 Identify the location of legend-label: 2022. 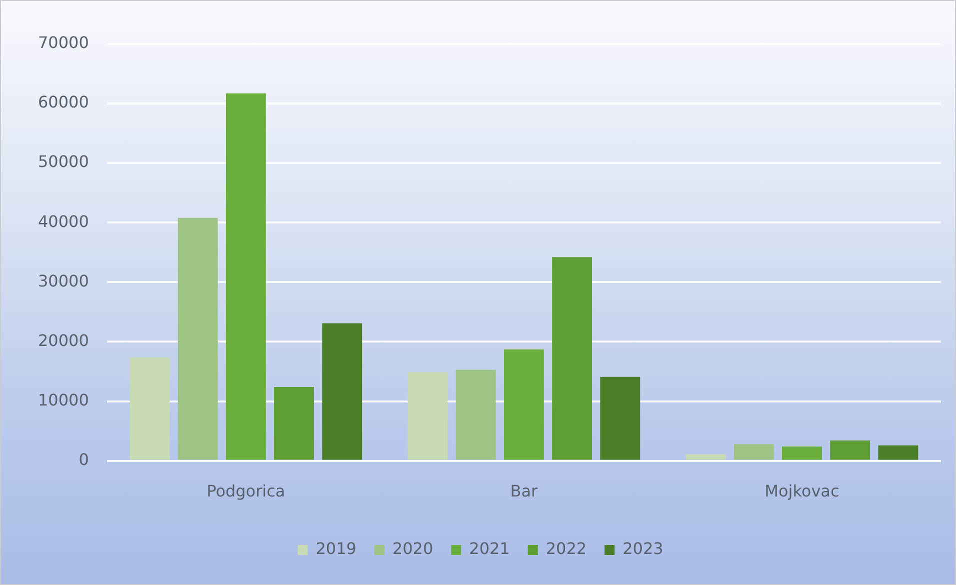
(566, 548).